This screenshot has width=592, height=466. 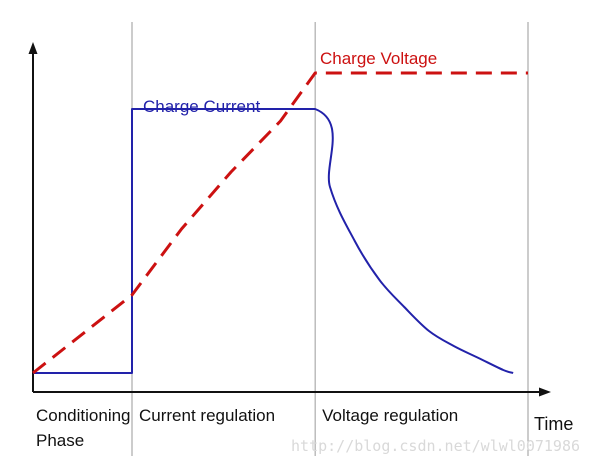 What do you see at coordinates (435, 446) in the screenshot?
I see `watermark: http://blog.csdn.net/wlwl0071986` at bounding box center [435, 446].